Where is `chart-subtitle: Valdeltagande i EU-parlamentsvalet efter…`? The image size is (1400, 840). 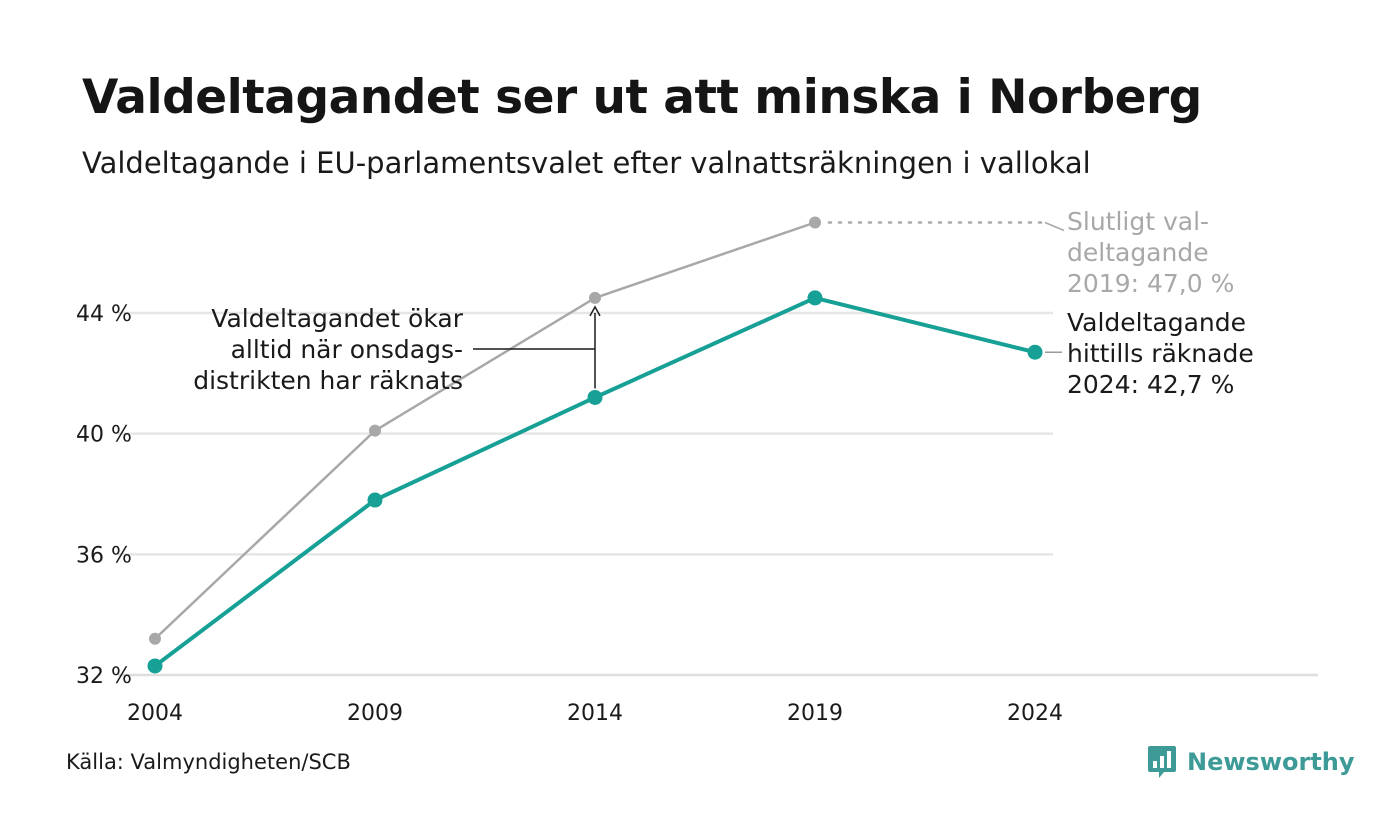 chart-subtitle: Valdeltagande i EU-parlamentsvalet efter… is located at coordinates (586, 163).